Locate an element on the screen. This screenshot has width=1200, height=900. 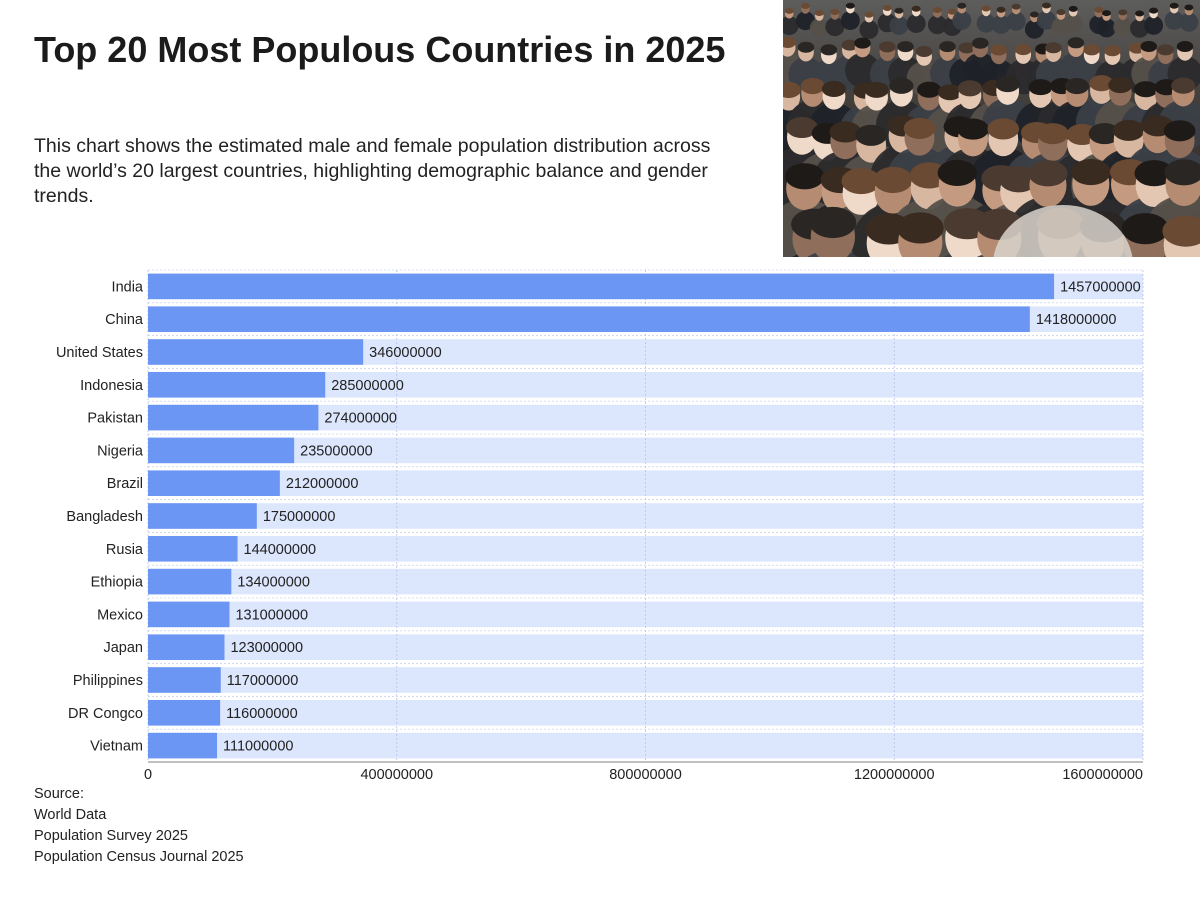
value-label: 235000000 is located at coordinates (336, 451).